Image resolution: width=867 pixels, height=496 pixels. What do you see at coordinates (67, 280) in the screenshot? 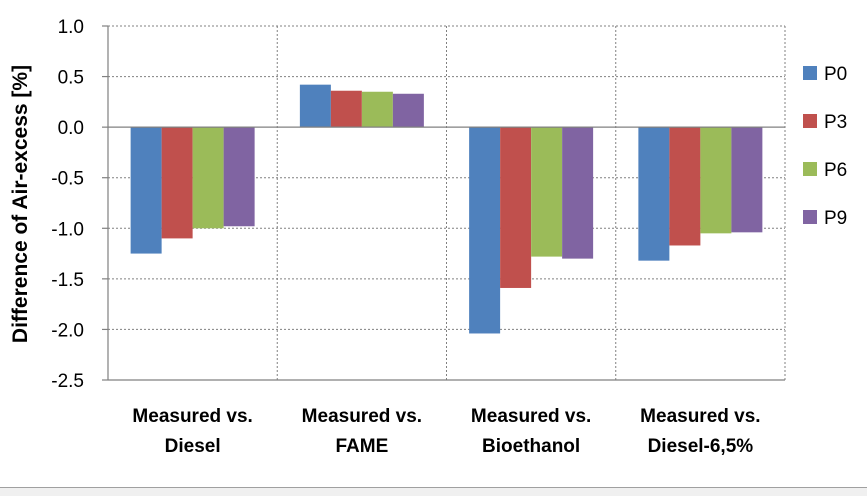
I see `y-tick-label: -1.5` at bounding box center [67, 280].